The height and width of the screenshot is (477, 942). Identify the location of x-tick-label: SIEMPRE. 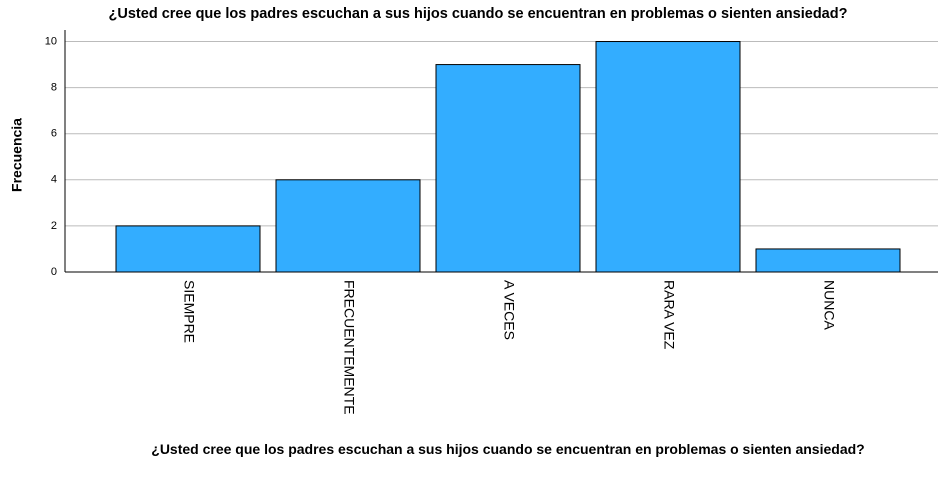
(189, 311).